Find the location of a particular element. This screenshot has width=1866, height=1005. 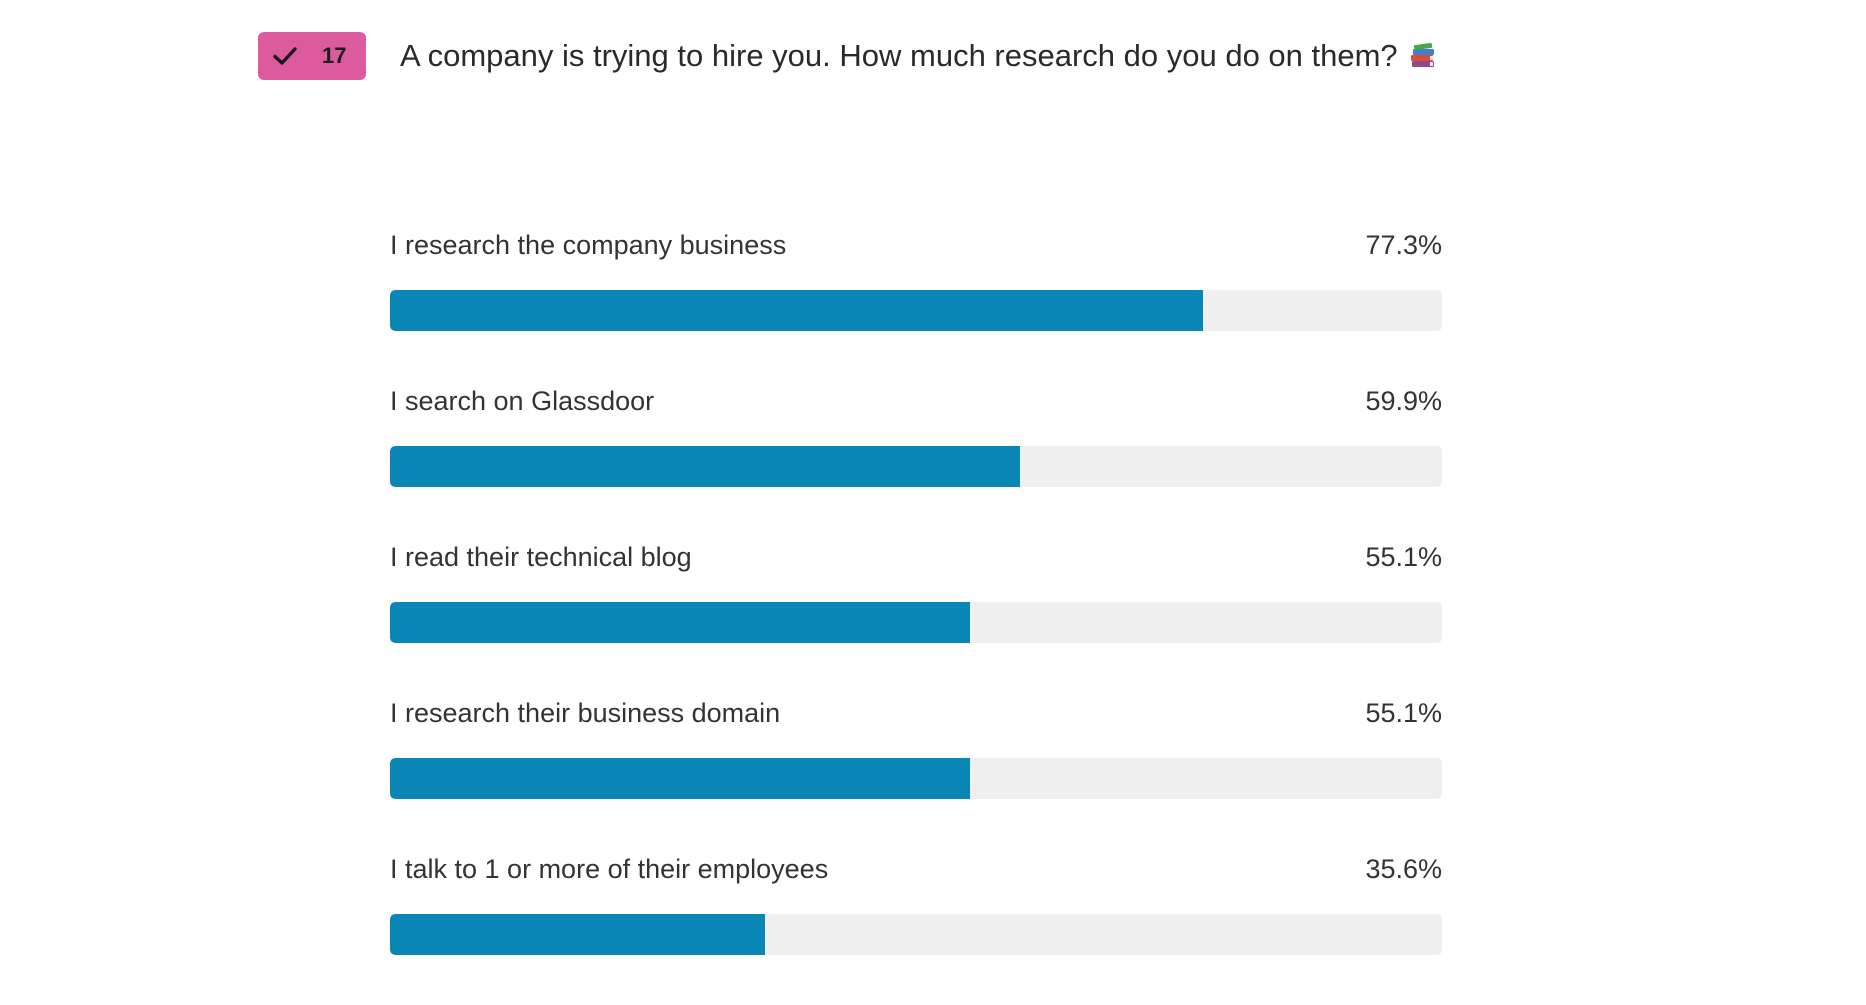

option-label: I read their technical blog is located at coordinates (541, 556).